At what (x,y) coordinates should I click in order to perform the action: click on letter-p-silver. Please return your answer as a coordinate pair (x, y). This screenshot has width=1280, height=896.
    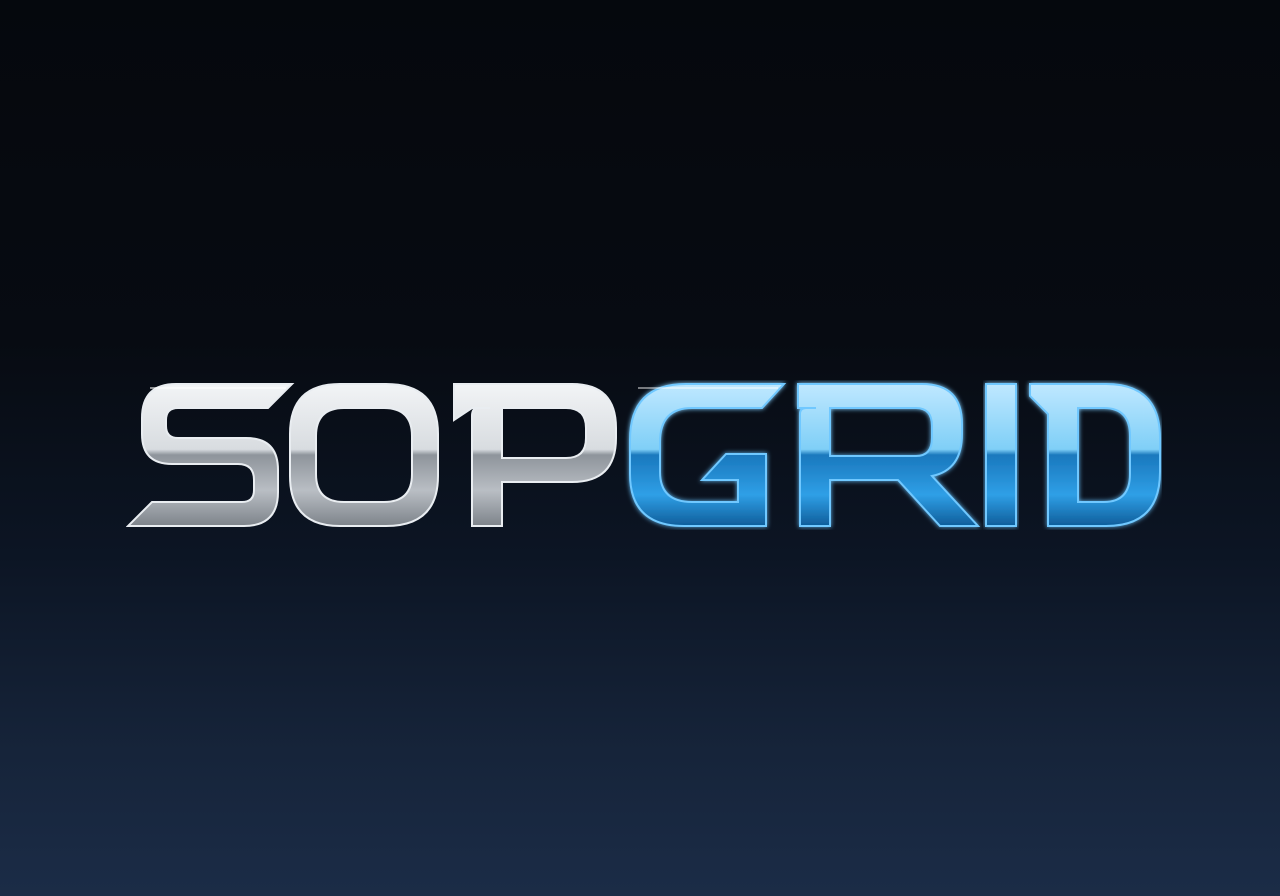
    Looking at the image, I should click on (535, 455).